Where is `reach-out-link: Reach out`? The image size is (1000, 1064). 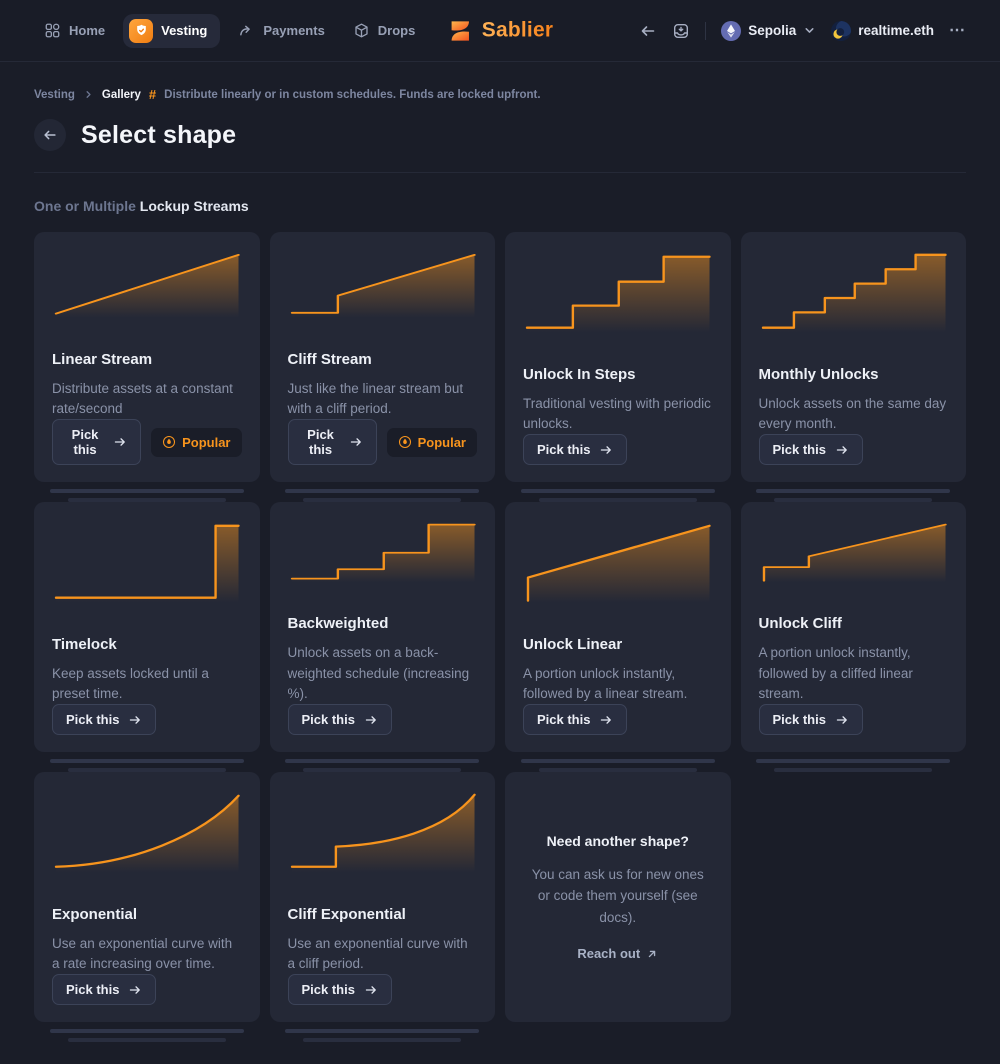
reach-out-link: Reach out is located at coordinates (617, 953).